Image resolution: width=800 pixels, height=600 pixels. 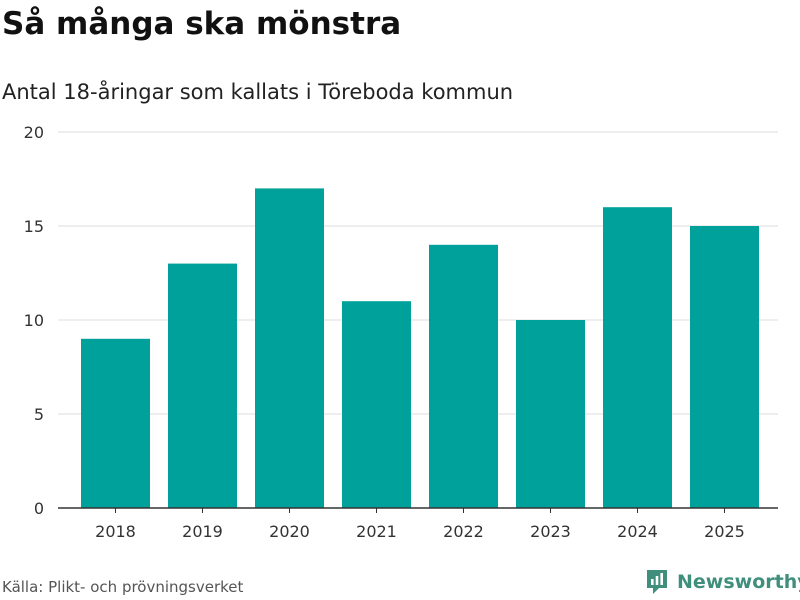 What do you see at coordinates (289, 531) in the screenshot?
I see `x-tick-label: 2020` at bounding box center [289, 531].